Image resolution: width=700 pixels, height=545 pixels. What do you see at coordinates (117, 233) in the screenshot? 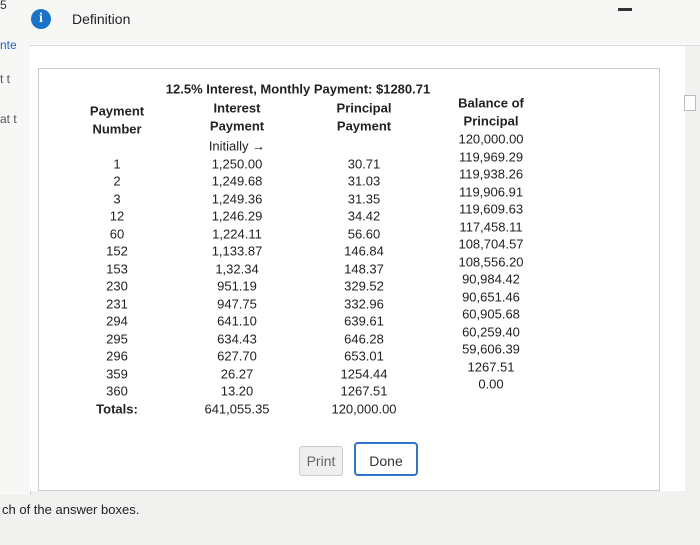
I see `table-cell: 60` at bounding box center [117, 233].